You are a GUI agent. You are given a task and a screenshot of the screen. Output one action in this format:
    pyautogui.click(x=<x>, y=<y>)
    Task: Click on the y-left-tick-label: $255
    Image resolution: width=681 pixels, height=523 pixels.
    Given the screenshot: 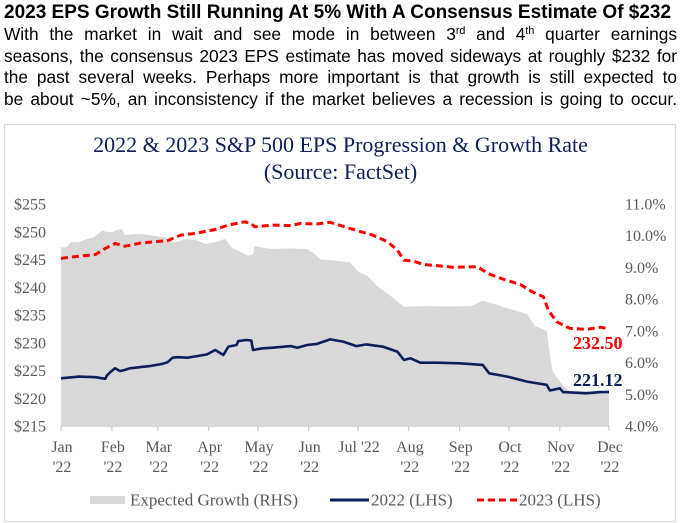 What is the action you would take?
    pyautogui.click(x=30, y=205)
    